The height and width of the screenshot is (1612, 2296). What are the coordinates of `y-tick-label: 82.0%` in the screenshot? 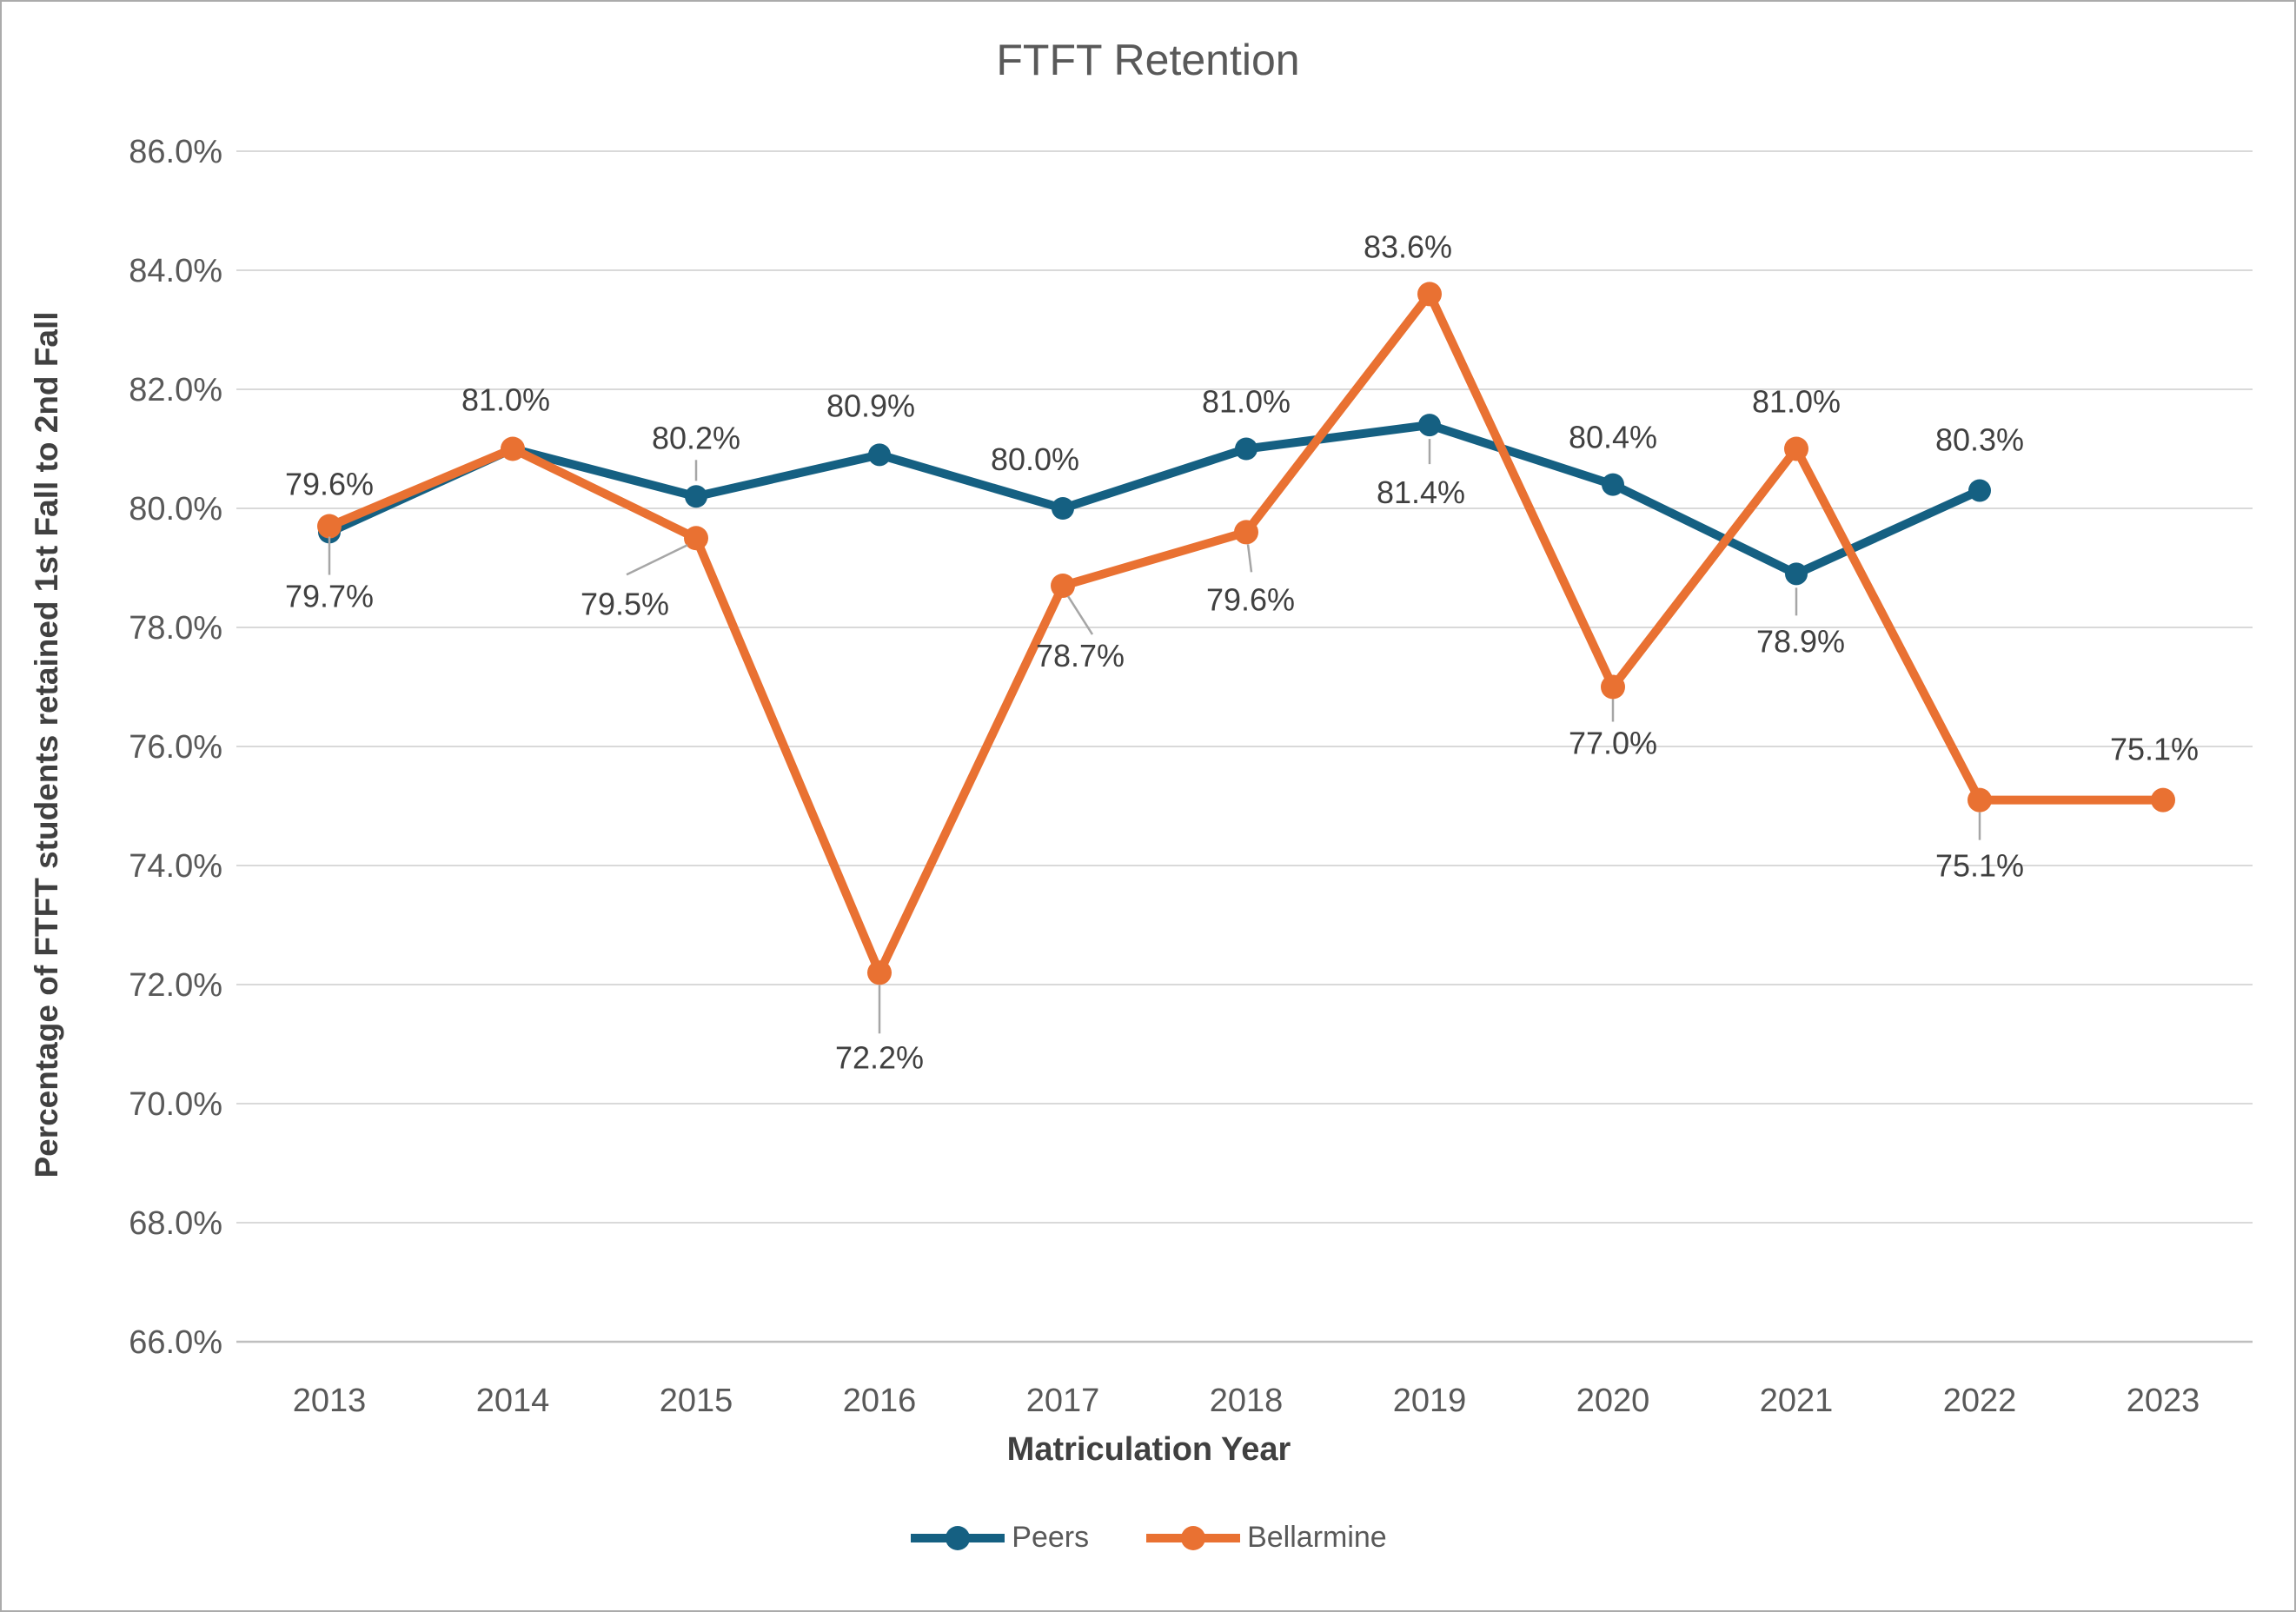 It's located at (176, 390).